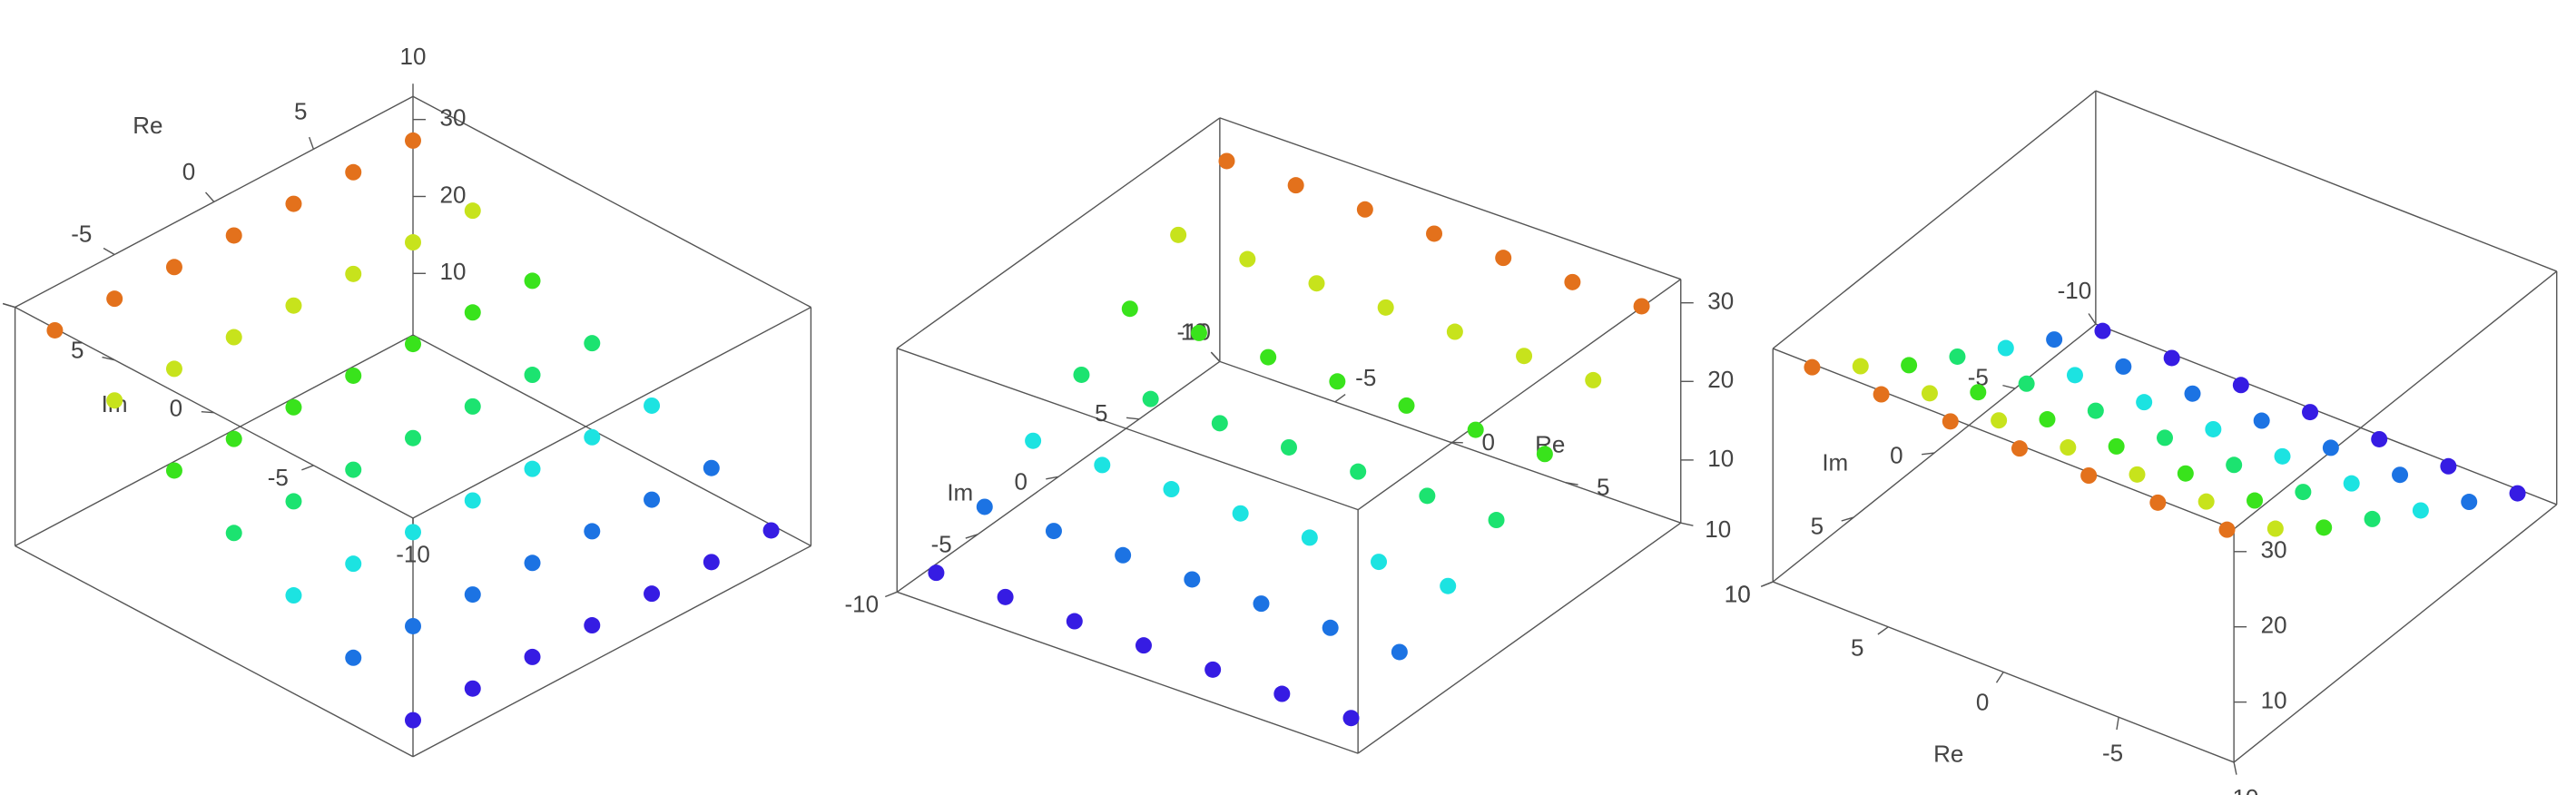 This screenshot has width=2576, height=795. Describe the element at coordinates (1488, 442) in the screenshot. I see `x-tick-label: 0` at that location.